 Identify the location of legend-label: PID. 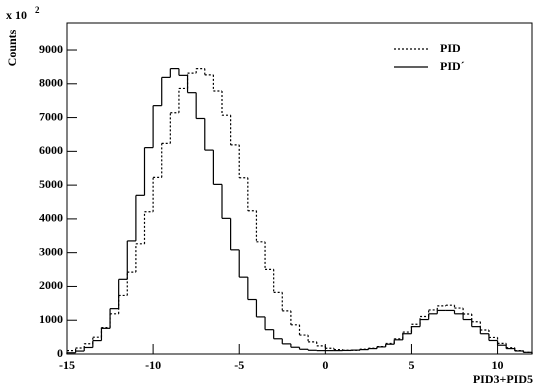
(450, 48).